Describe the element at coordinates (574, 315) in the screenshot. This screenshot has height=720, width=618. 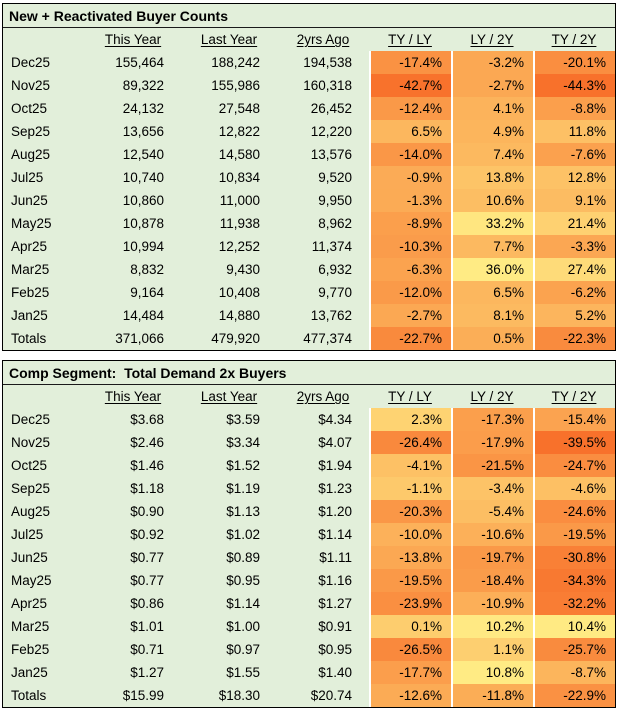
I see `pct-heatmap-cell: 5.2%` at that location.